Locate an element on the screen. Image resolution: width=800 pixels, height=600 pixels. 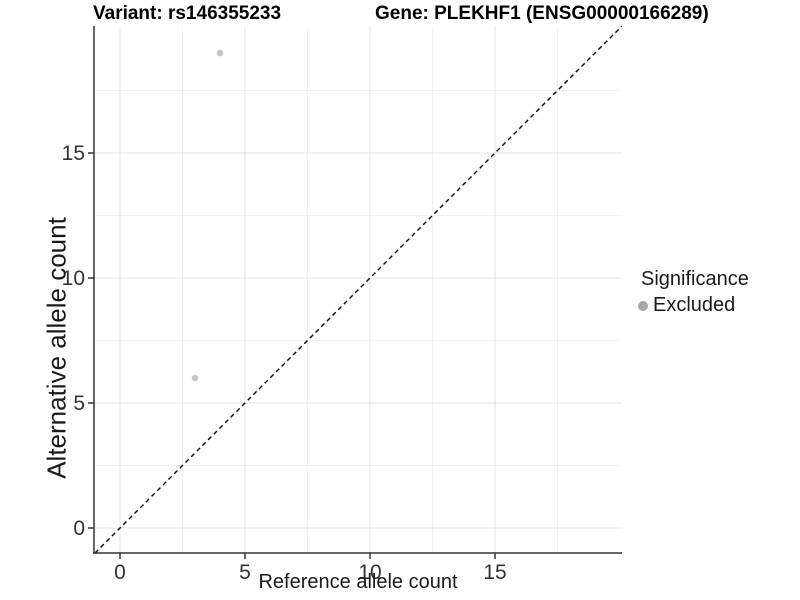
legend-point-icon is located at coordinates (643, 305).